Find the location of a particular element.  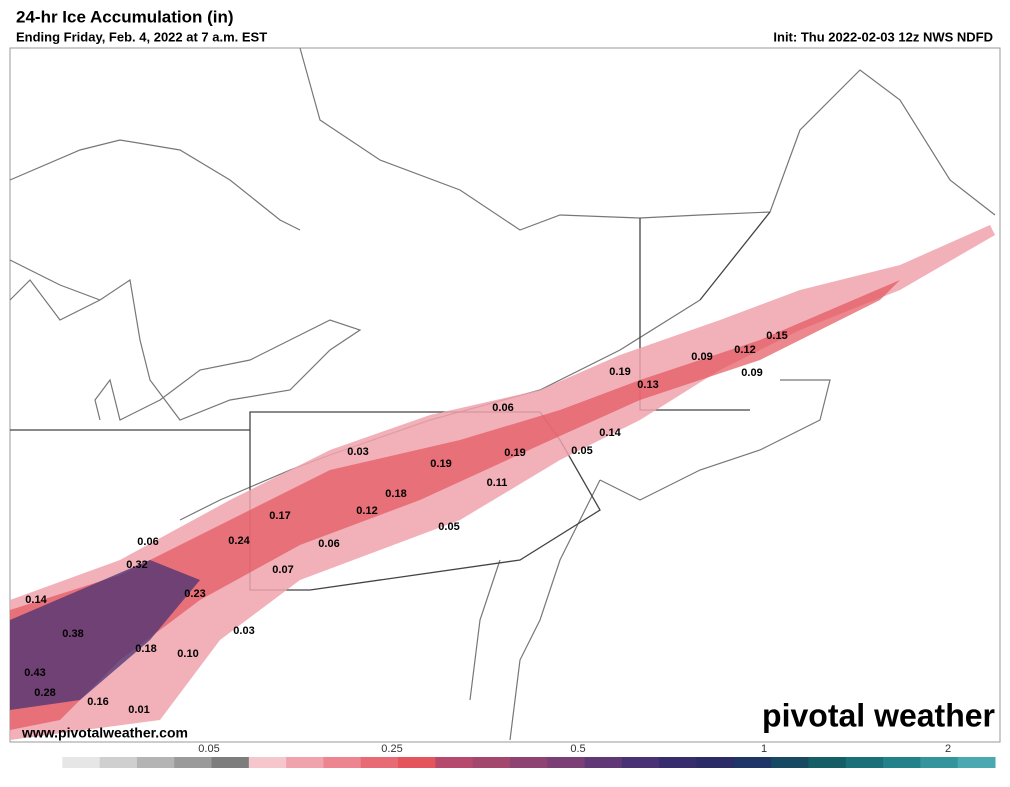

map-label: 0.10 is located at coordinates (187, 654).